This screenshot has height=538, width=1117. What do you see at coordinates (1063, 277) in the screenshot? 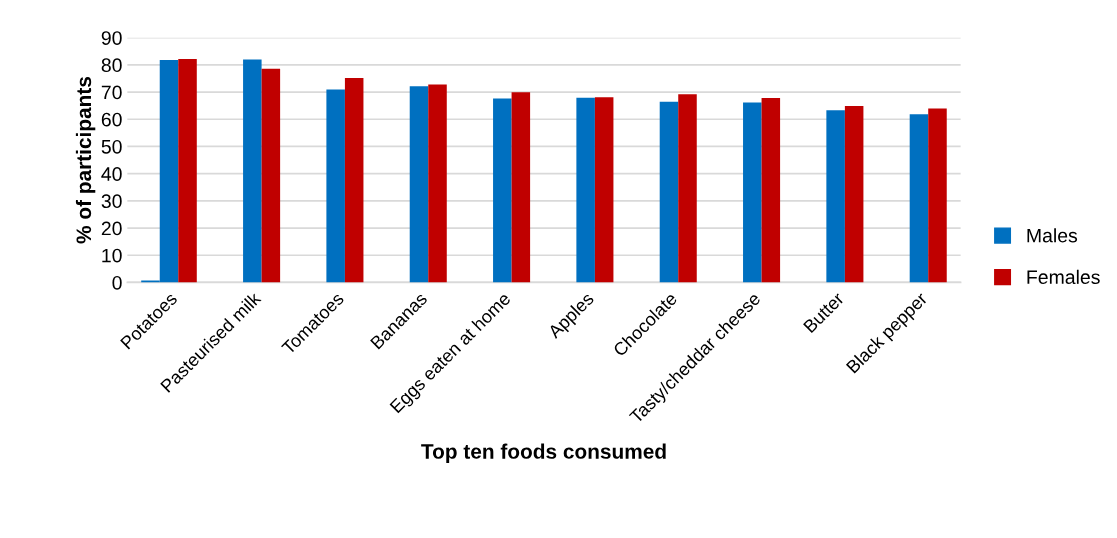
I see `legend-label: Females` at bounding box center [1063, 277].